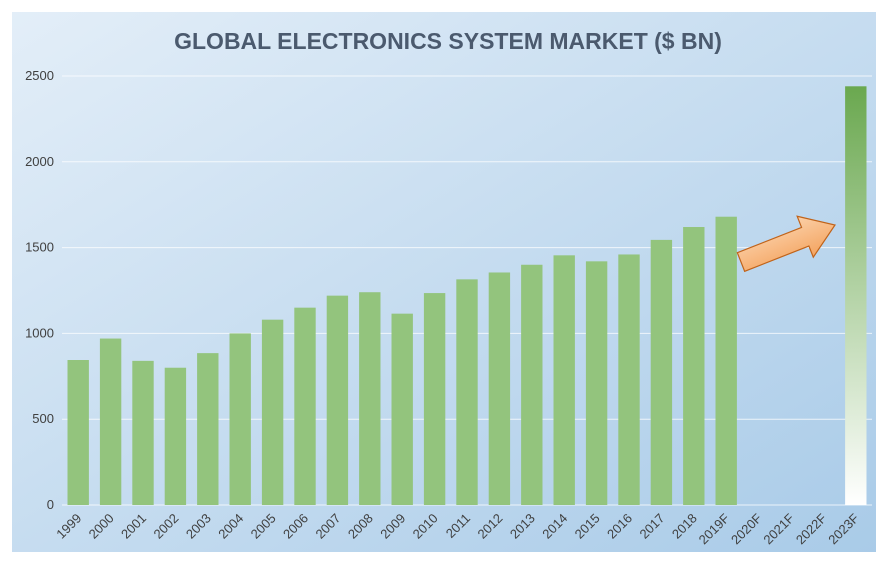  I want to click on arrow-icon, so click(786, 244).